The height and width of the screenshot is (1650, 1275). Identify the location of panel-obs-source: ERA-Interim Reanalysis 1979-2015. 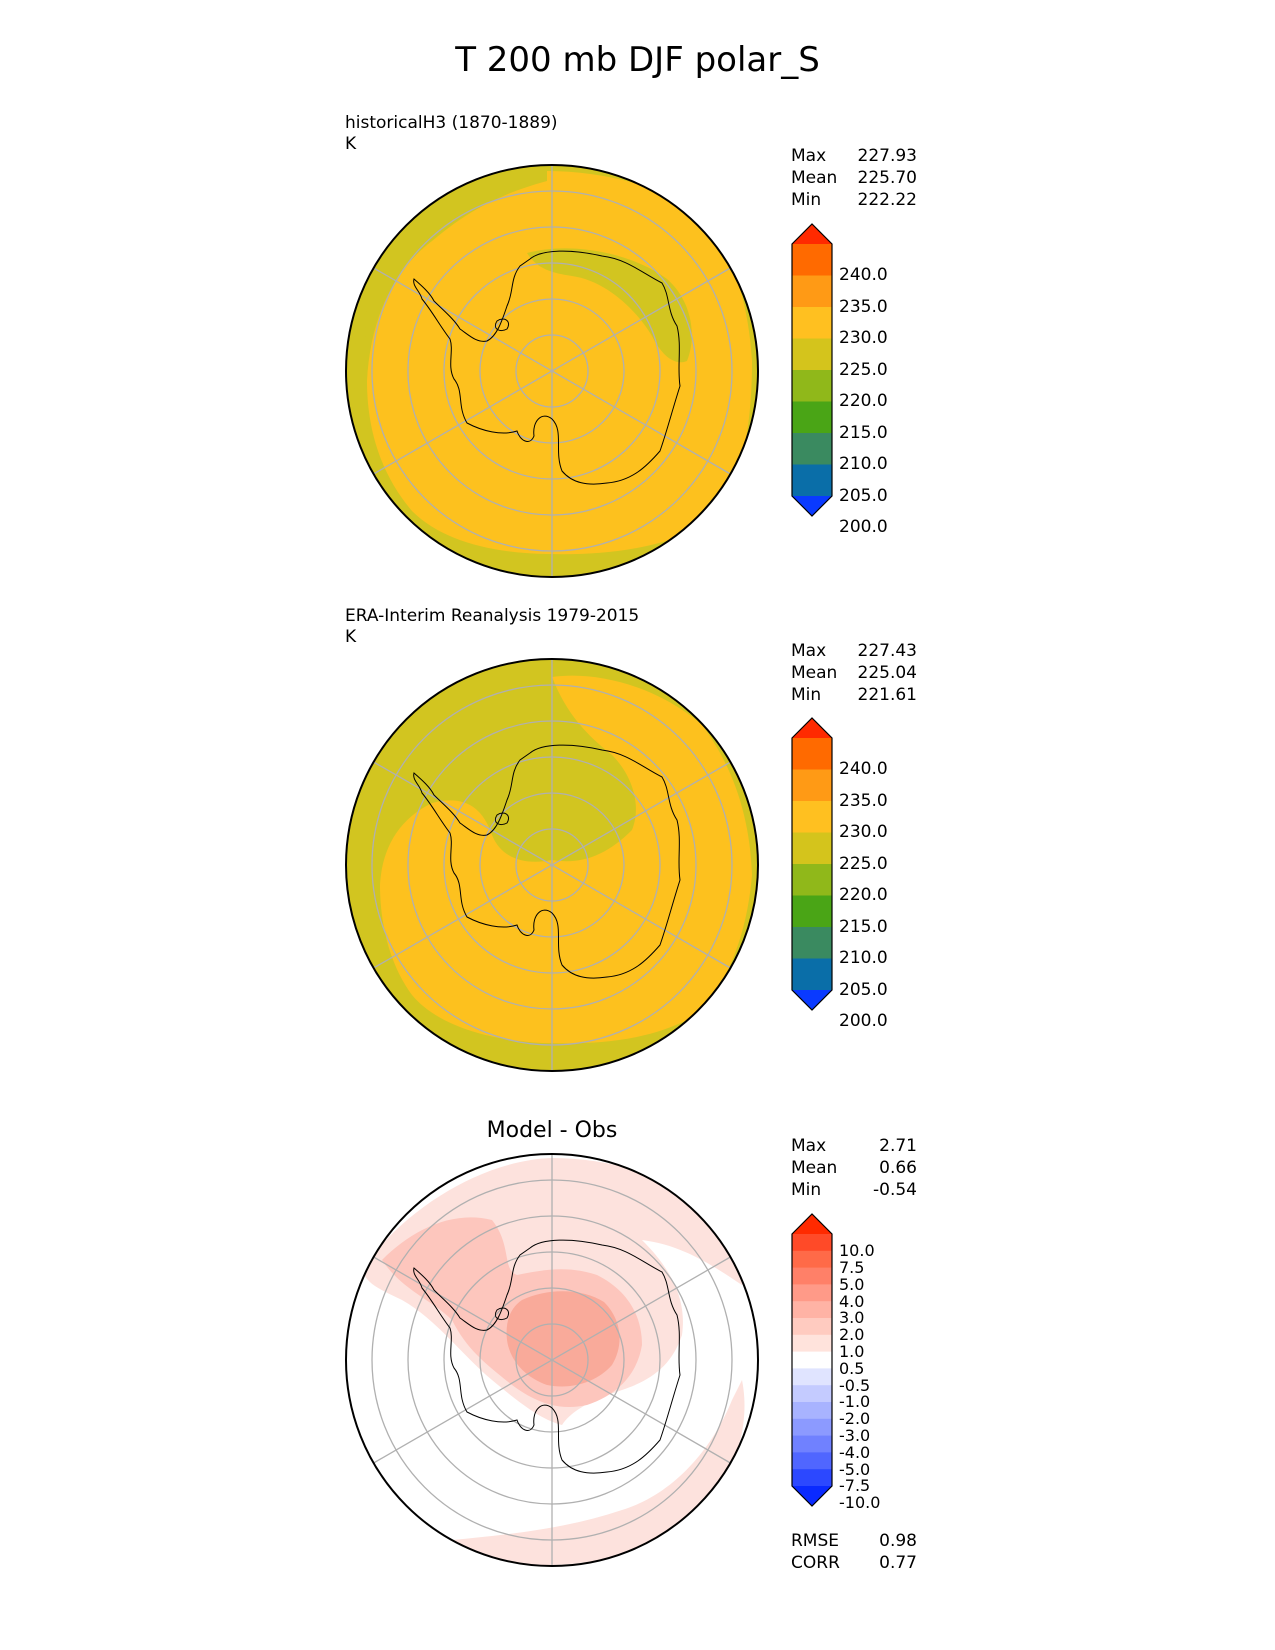
(492, 616).